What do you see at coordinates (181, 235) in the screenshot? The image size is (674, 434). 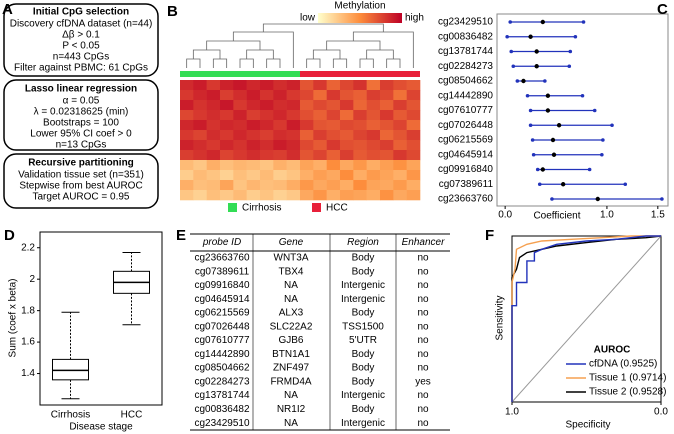 I see `panel-label: E` at bounding box center [181, 235].